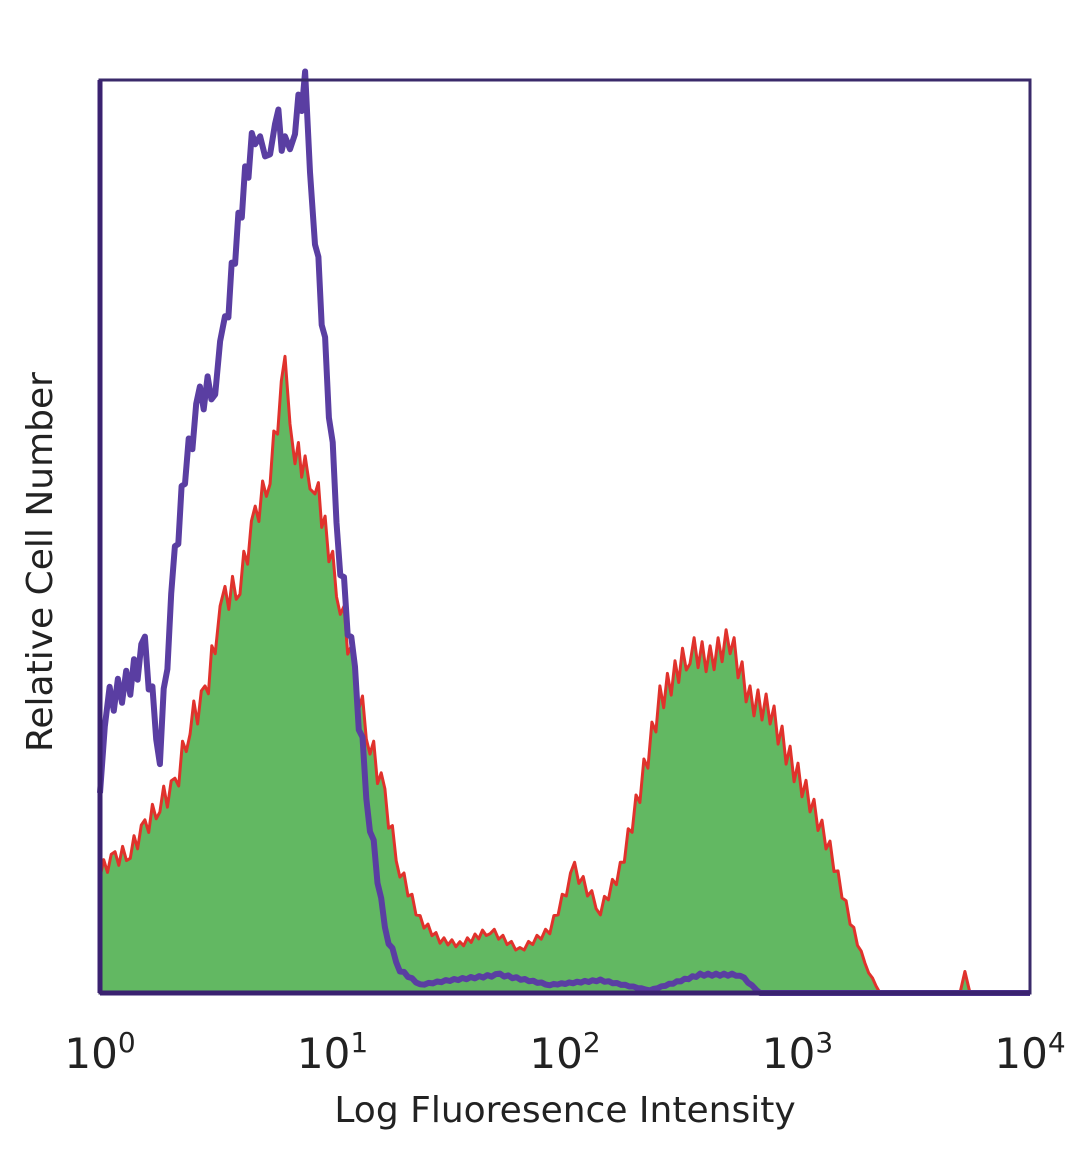  Describe the element at coordinates (564, 1110) in the screenshot. I see `x-axis-label: Log Fluoresence Intensity` at that location.